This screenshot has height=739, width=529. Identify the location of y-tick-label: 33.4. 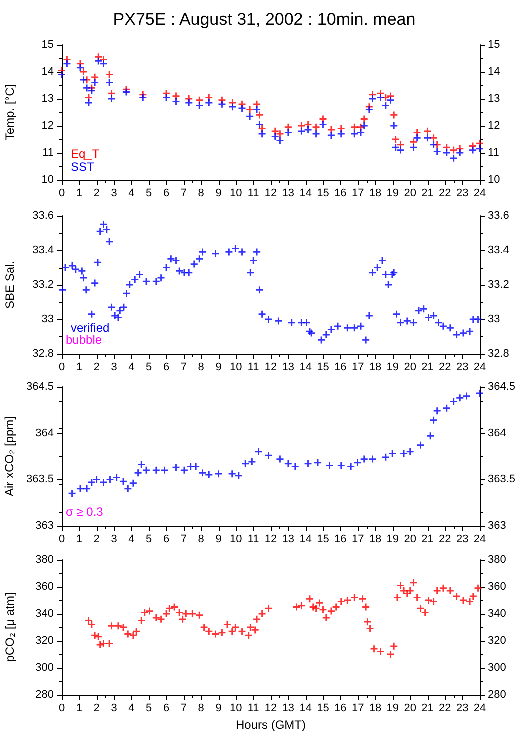
(43, 250).